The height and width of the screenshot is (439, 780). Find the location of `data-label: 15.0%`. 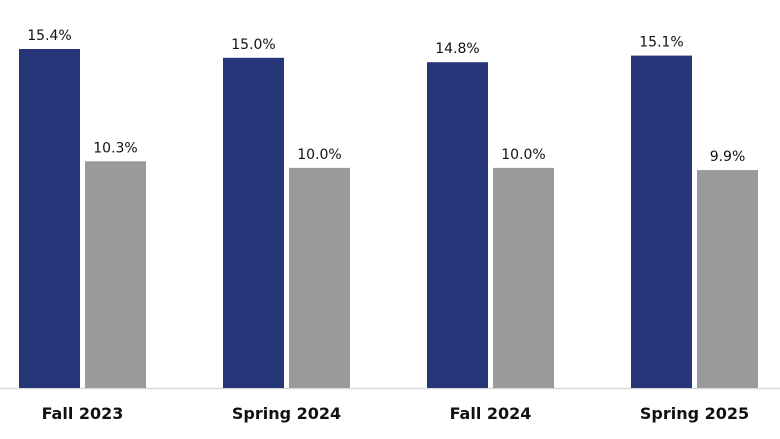

data-label: 15.0% is located at coordinates (253, 45).